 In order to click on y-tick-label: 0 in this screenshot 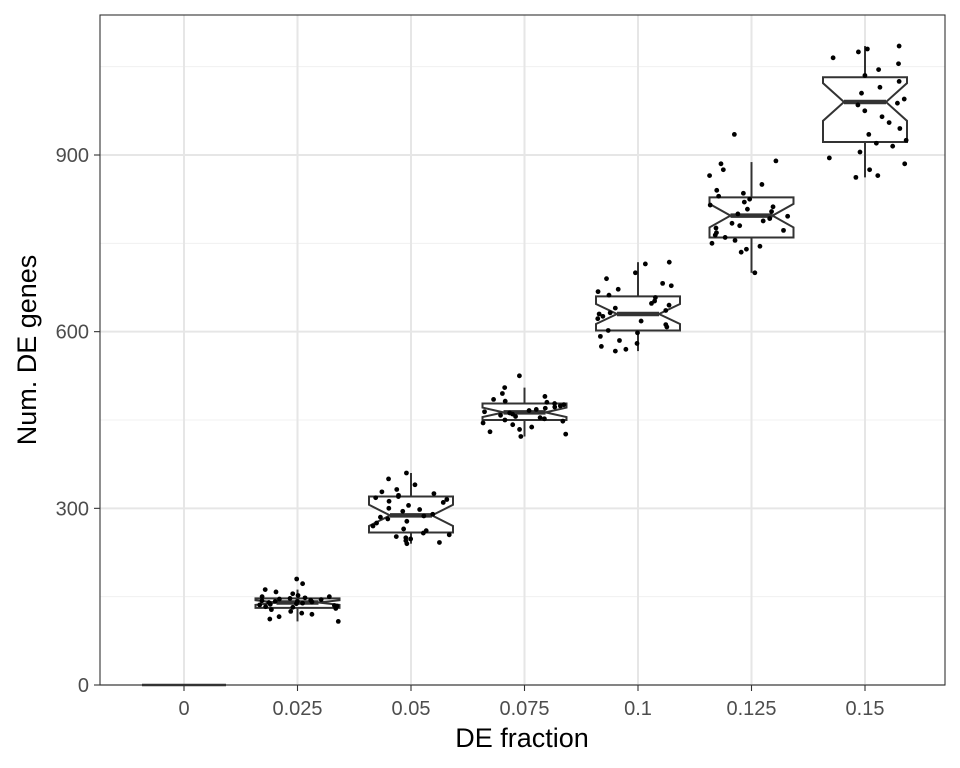, I will do `click(83, 686)`.